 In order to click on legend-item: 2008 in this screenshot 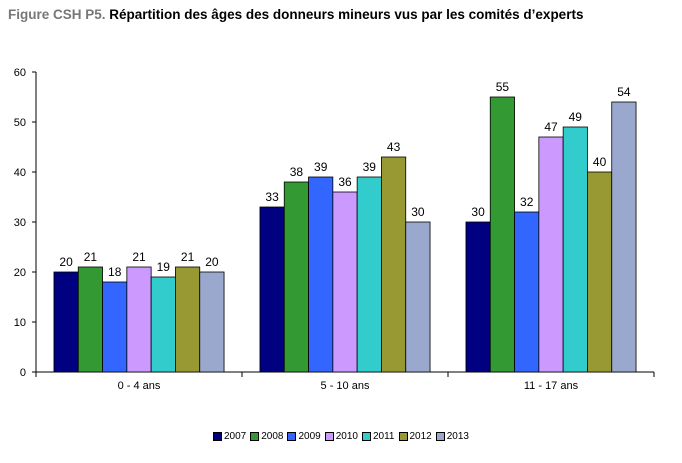, I will do `click(266, 436)`.